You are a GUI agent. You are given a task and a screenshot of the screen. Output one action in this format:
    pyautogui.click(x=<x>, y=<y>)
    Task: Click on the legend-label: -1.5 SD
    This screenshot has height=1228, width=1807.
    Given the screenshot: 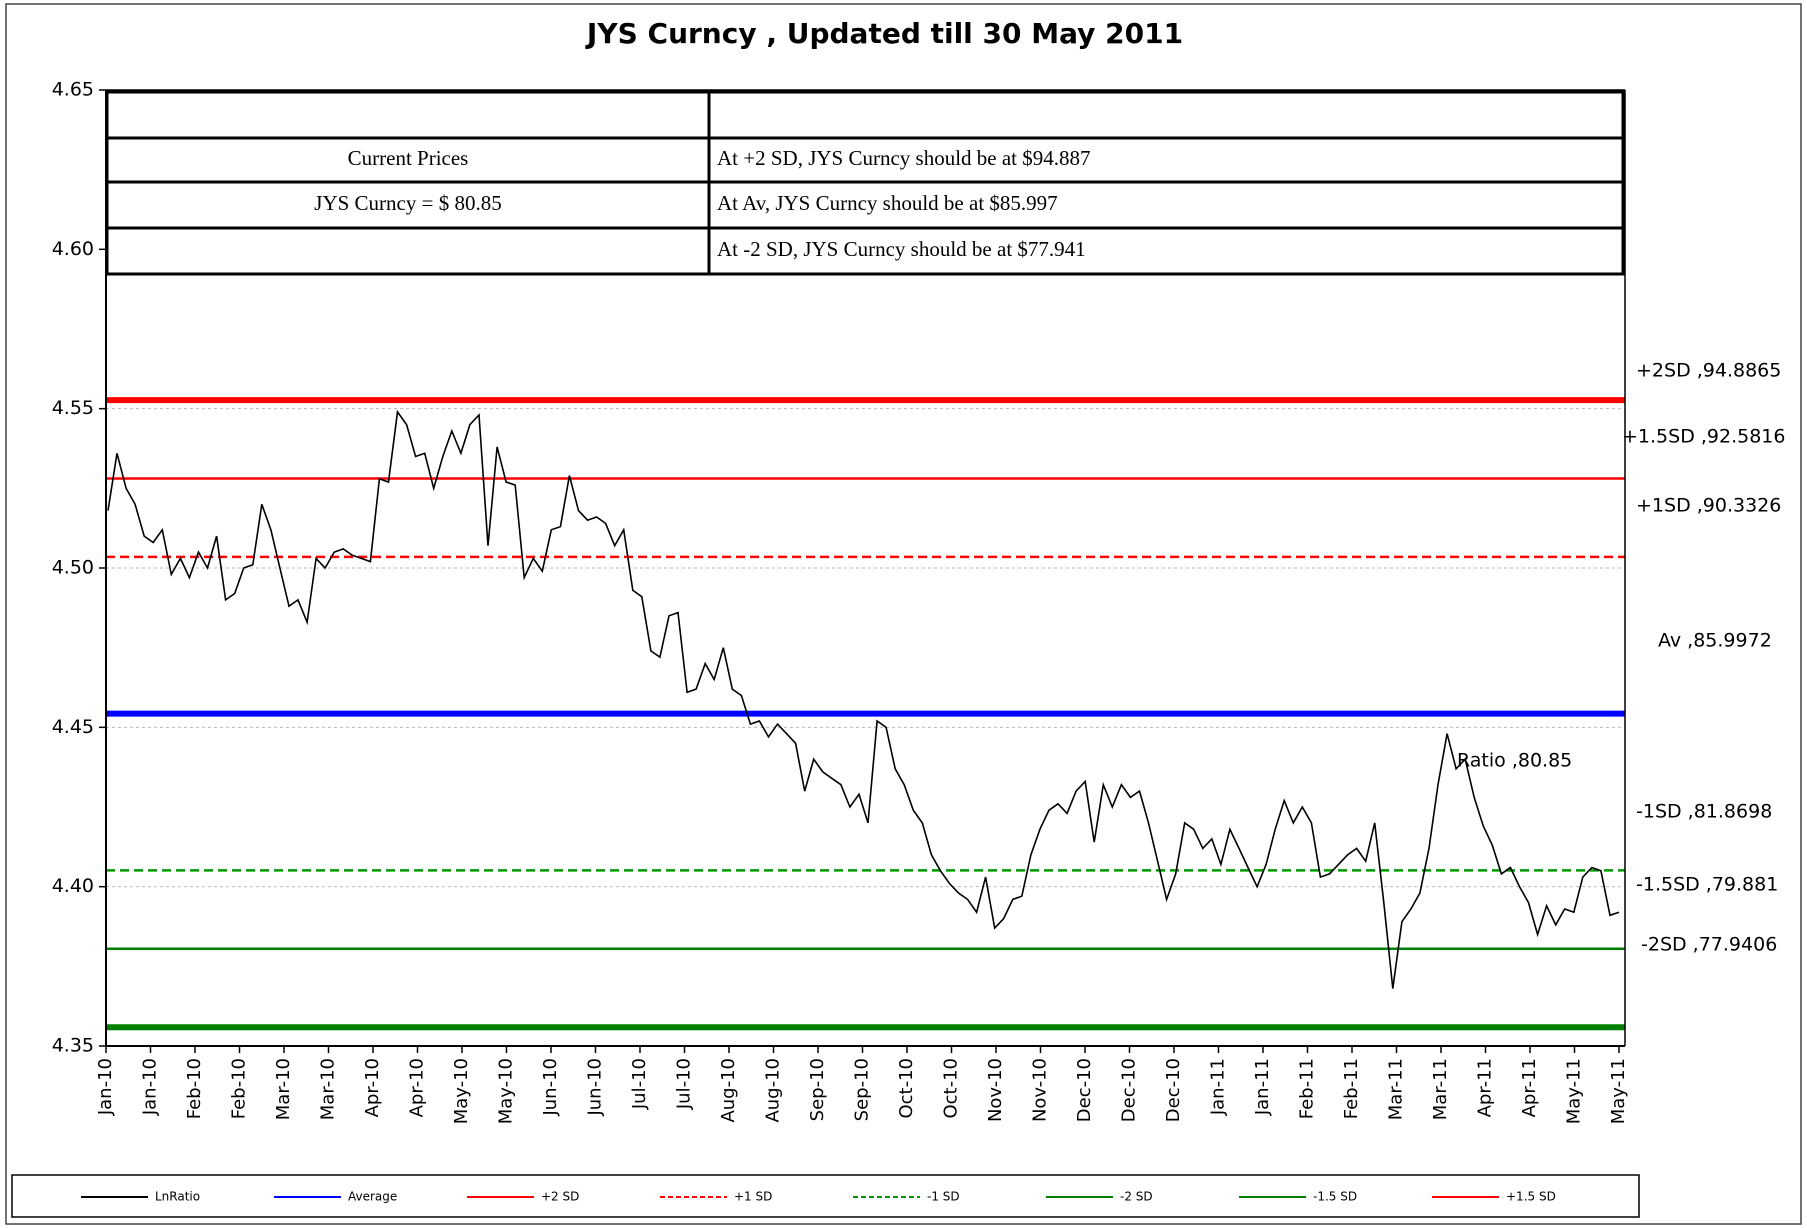 What is the action you would take?
    pyautogui.click(x=1335, y=1197)
    